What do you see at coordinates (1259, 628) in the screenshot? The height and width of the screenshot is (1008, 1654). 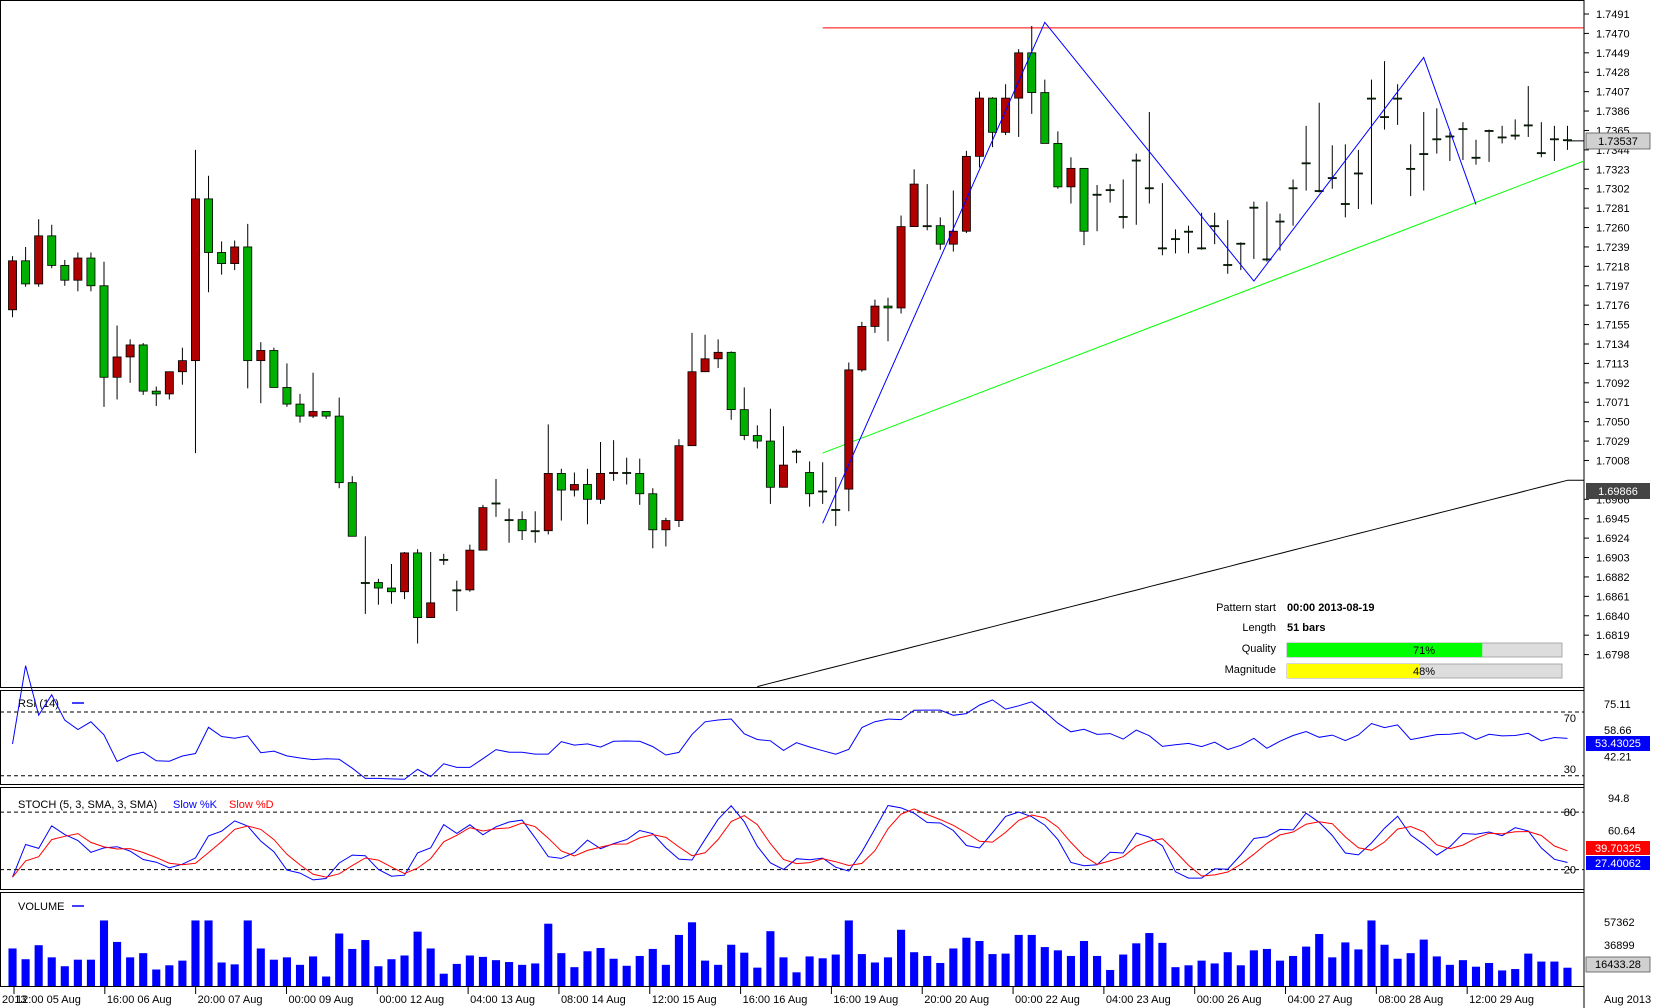 I see `length-label: Length` at bounding box center [1259, 628].